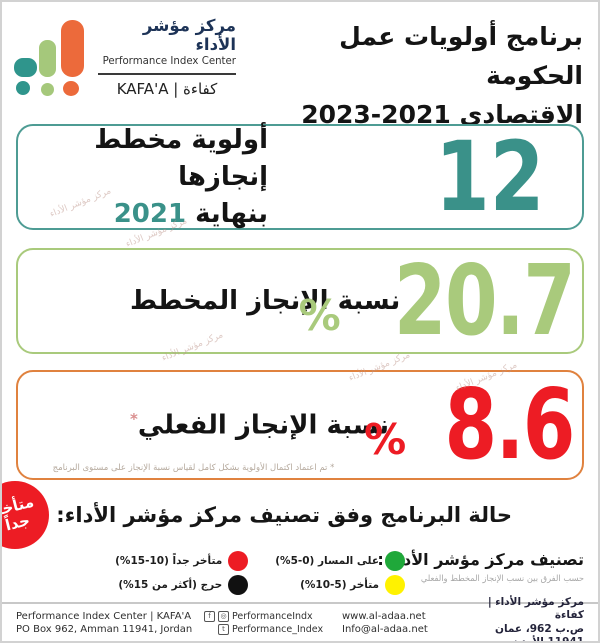  Describe the element at coordinates (223, 616) in the screenshot. I see `instagram-icon: ◎` at that location.